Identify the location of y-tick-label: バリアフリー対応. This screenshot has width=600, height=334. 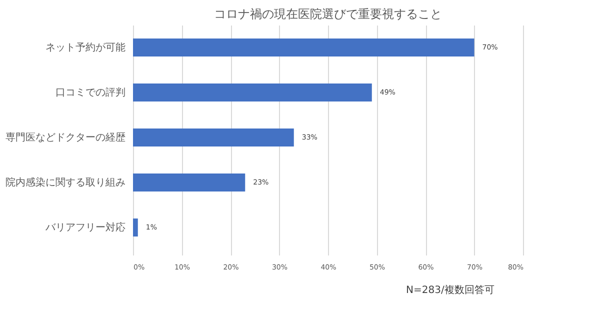
(85, 228).